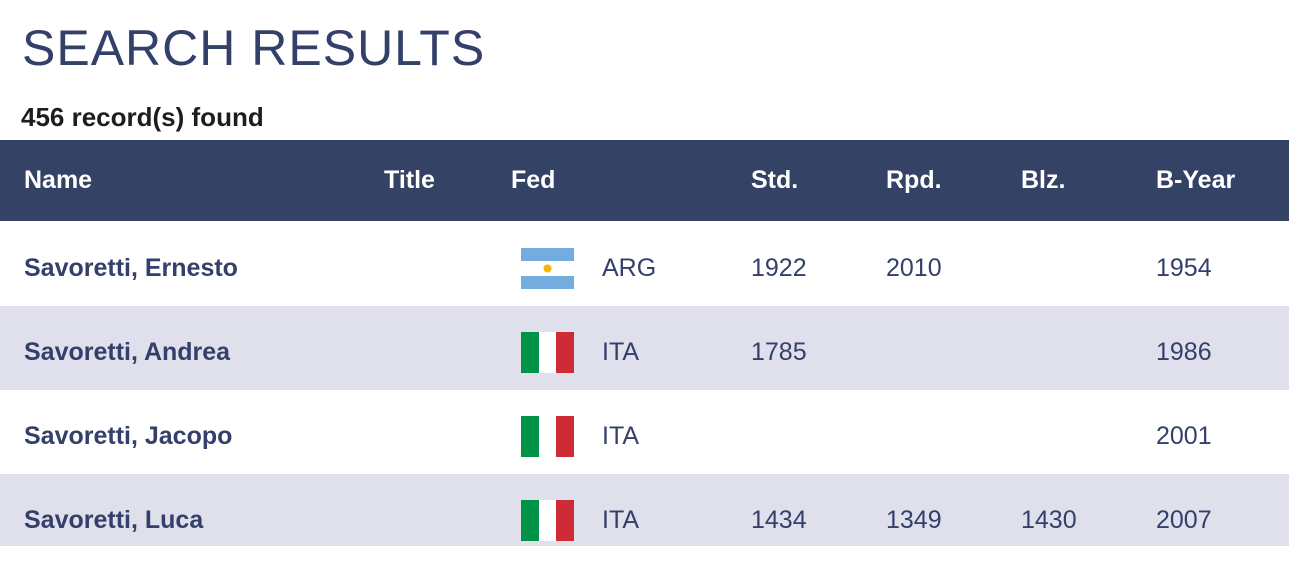 The height and width of the screenshot is (566, 1289). I want to click on table-cell: 1349, so click(914, 520).